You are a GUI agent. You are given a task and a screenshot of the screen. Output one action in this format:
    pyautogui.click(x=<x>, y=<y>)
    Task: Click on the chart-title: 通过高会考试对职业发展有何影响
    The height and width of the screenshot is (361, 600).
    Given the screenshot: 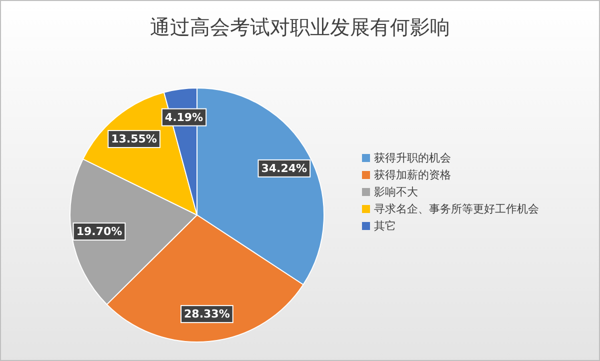 What is the action you would take?
    pyautogui.click(x=300, y=27)
    